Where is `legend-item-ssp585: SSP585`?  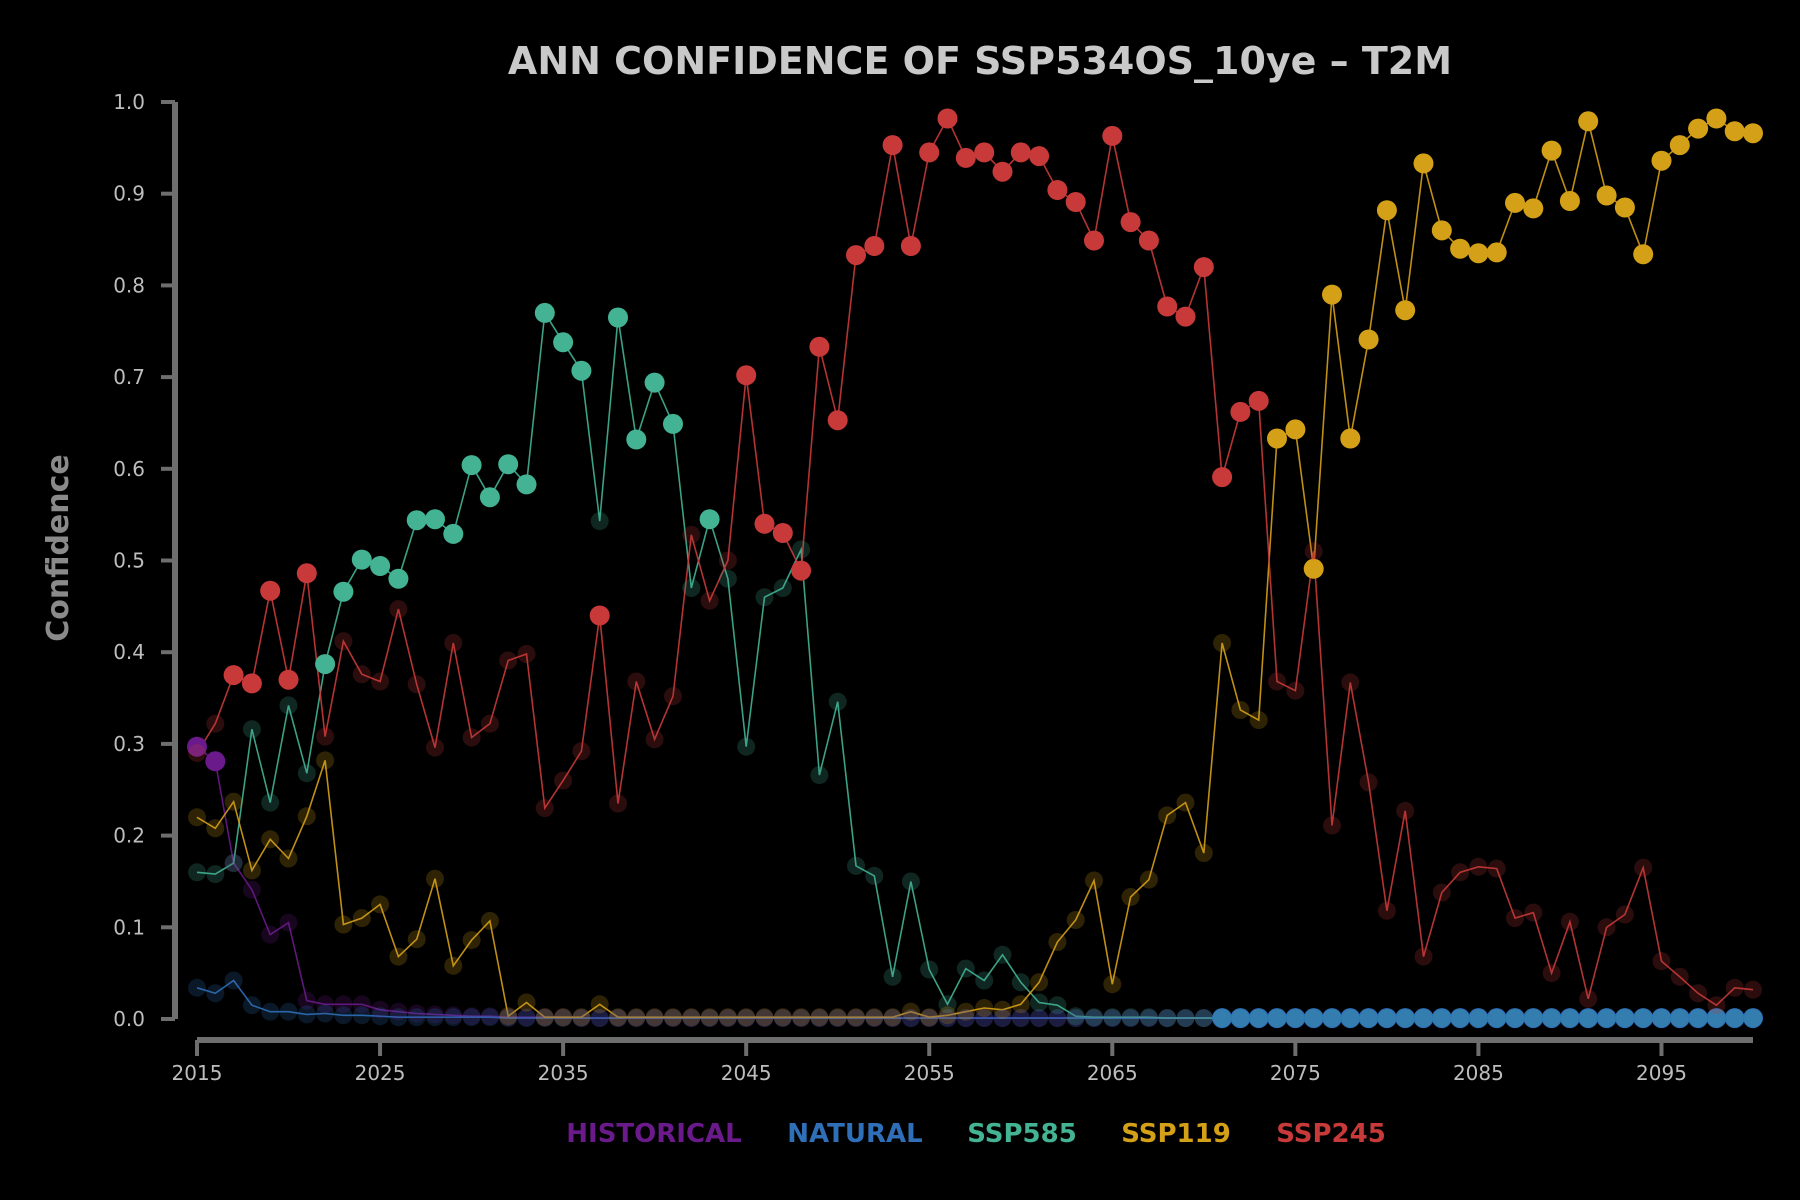 legend-item-ssp585: SSP585 is located at coordinates (1022, 1134).